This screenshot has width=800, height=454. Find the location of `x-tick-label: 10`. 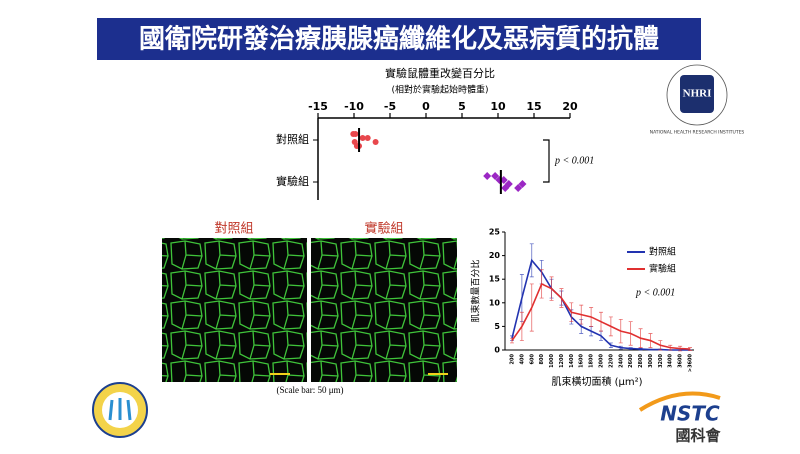

x-tick-label: 10 is located at coordinates (498, 106).